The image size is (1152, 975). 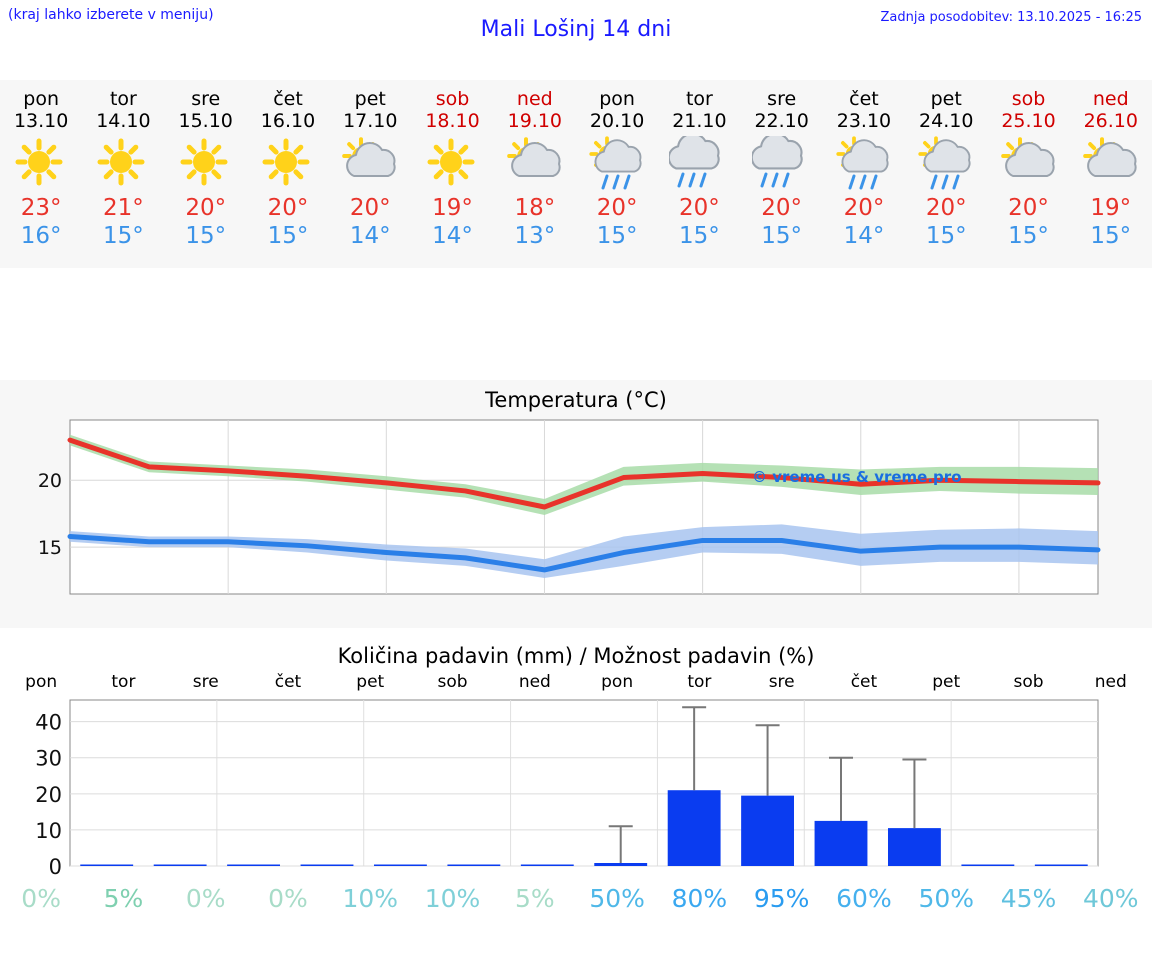 I want to click on day-column: pon 20.10 20° 15°, so click(x=617, y=174).